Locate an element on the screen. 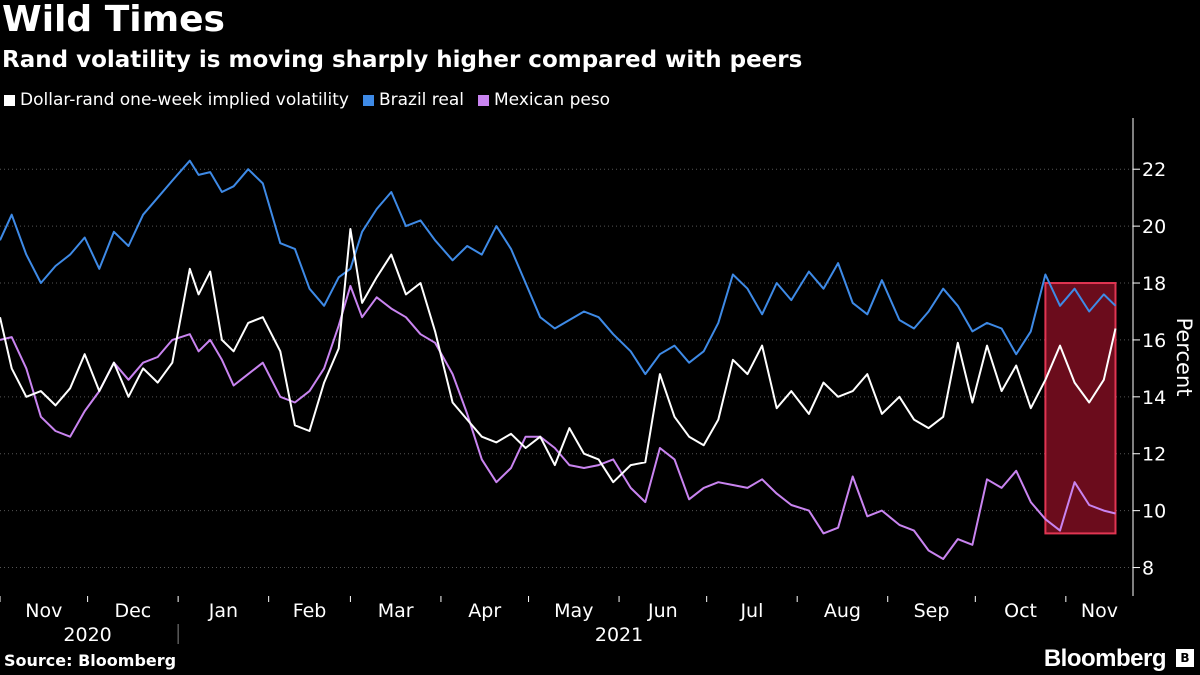 Image resolution: width=1200 pixels, height=675 pixels. legend-item-mexico: Mexican peso is located at coordinates (544, 100).